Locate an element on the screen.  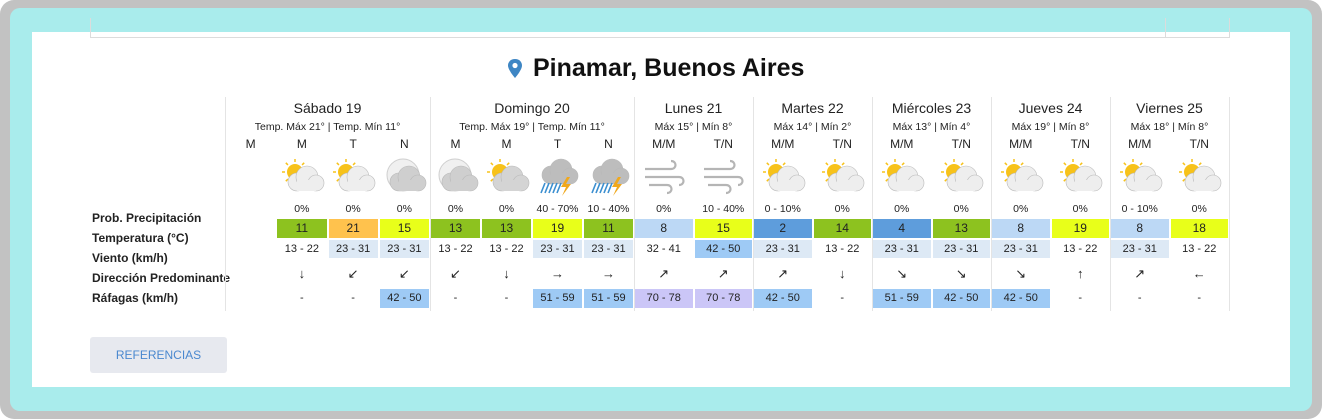
row-label: Dirección Predominante is located at coordinates (161, 278).